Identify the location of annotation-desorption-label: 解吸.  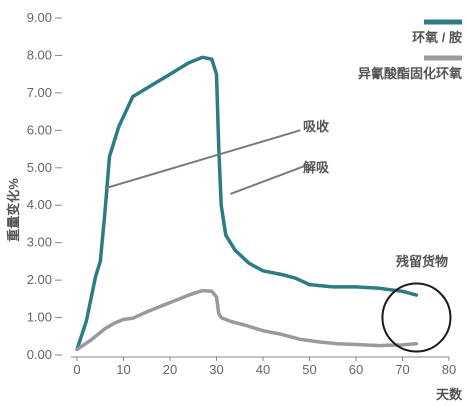
(316, 167).